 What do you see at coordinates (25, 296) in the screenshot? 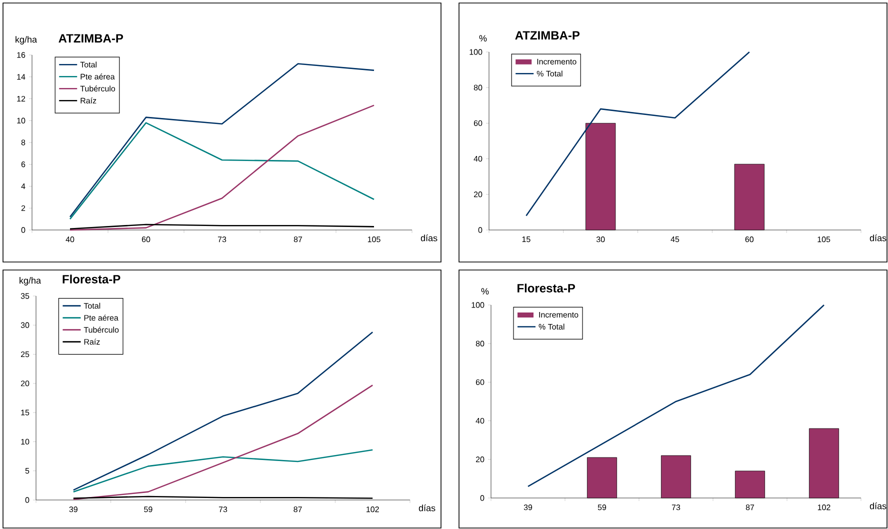
I see `y-tick-label: 35` at bounding box center [25, 296].